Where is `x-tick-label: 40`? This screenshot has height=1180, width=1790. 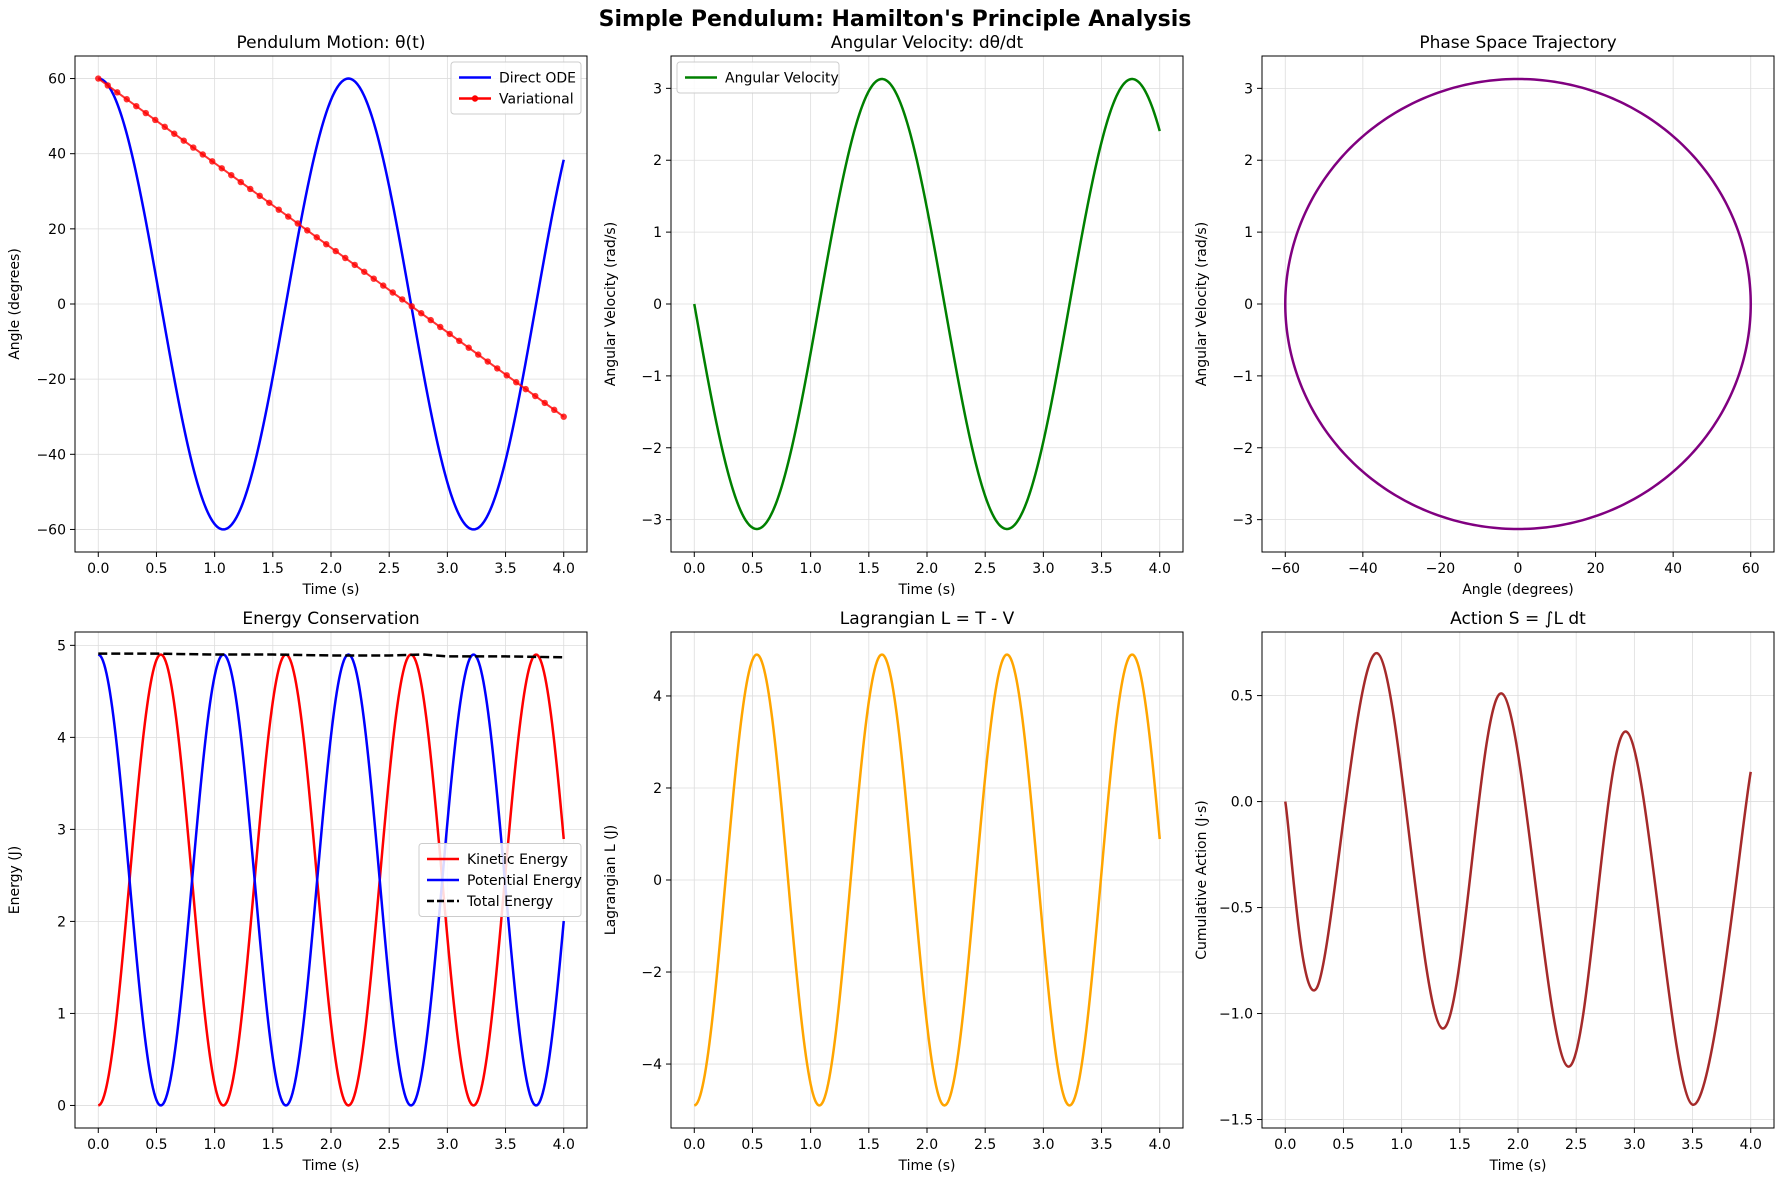 x-tick-label: 40 is located at coordinates (1673, 569).